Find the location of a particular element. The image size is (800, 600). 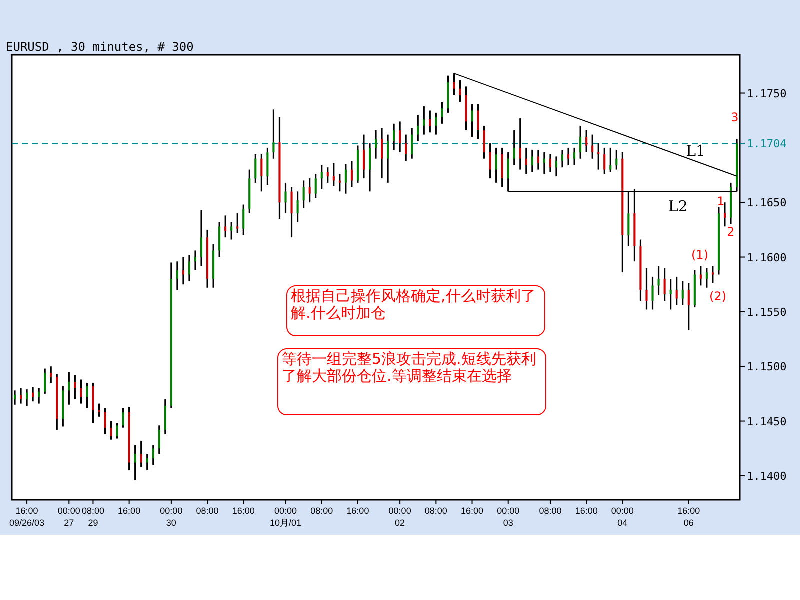

annotation: 根据自己操作风格确定,什么时获利了解.什么时加仓 is located at coordinates (414, 305).